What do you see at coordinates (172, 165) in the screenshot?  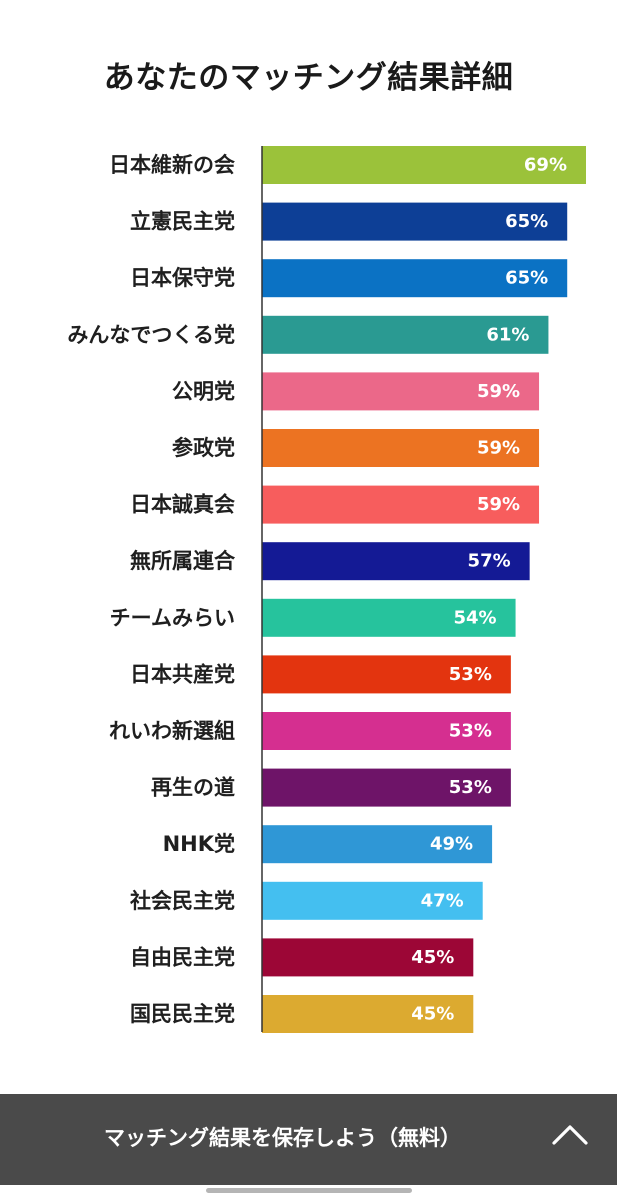 I see `category-label: 日本維新の会` at bounding box center [172, 165].